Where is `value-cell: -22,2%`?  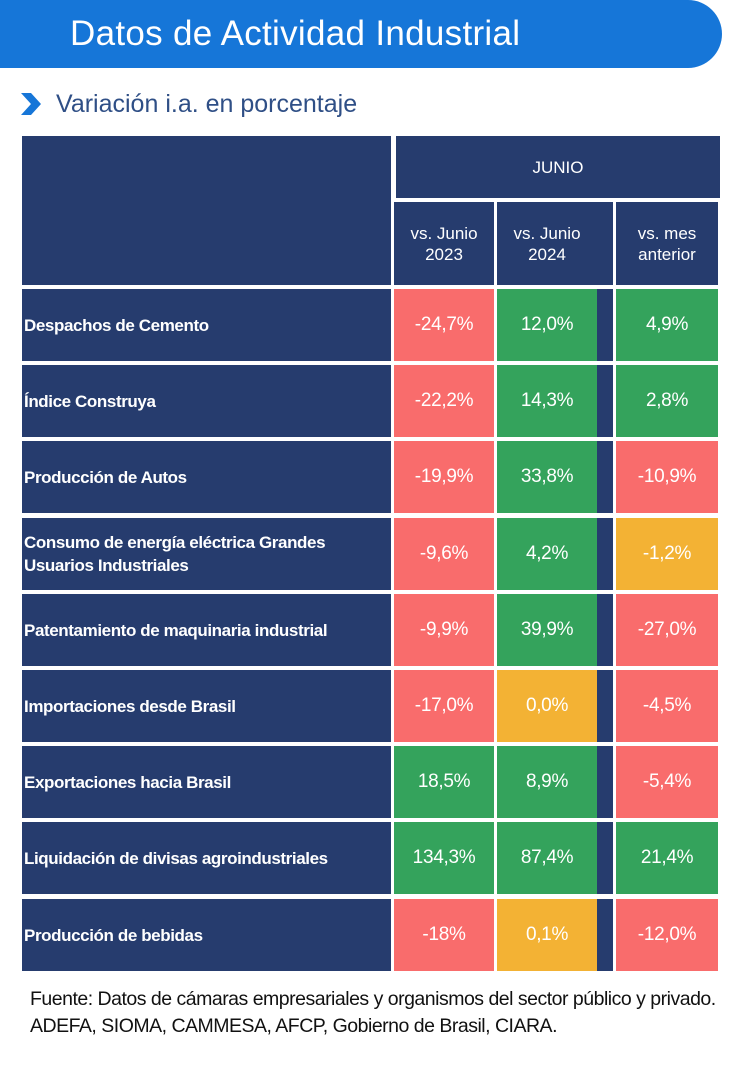 value-cell: -22,2% is located at coordinates (444, 401).